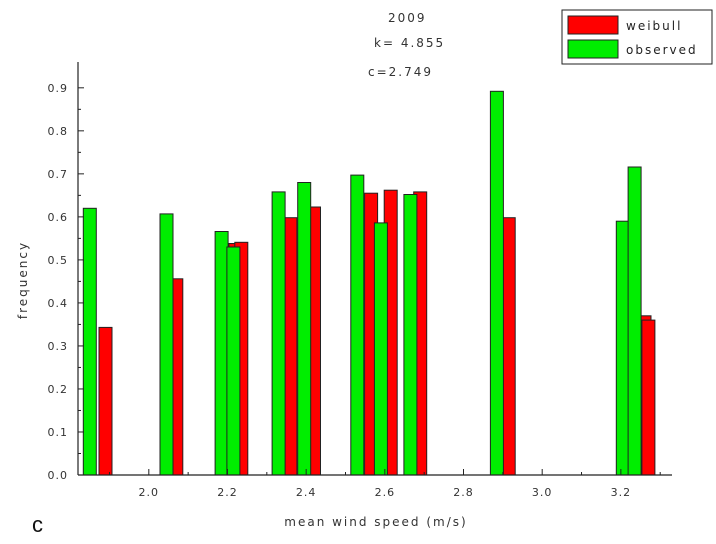  Describe the element at coordinates (23, 280) in the screenshot. I see `y-axis-title: frequency` at that location.